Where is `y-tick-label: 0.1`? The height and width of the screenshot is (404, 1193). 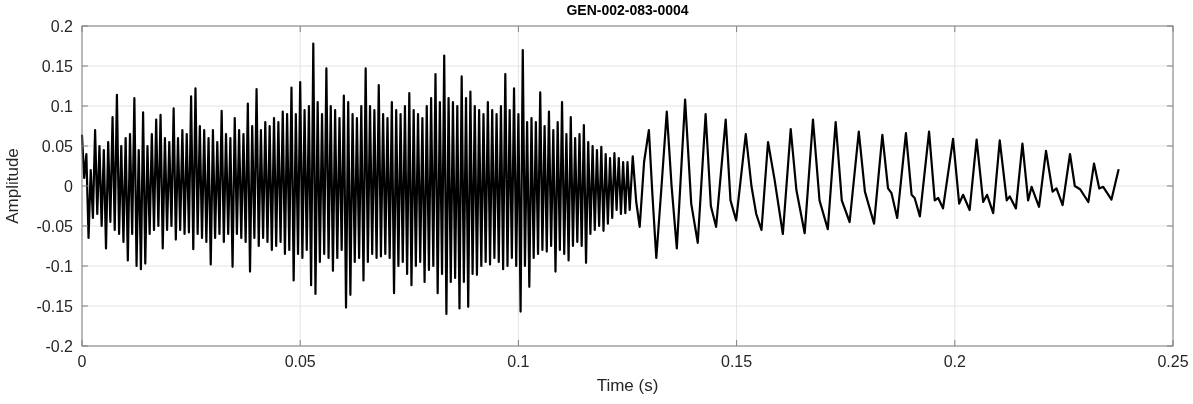 y-tick-label: 0.1 is located at coordinates (62, 106).